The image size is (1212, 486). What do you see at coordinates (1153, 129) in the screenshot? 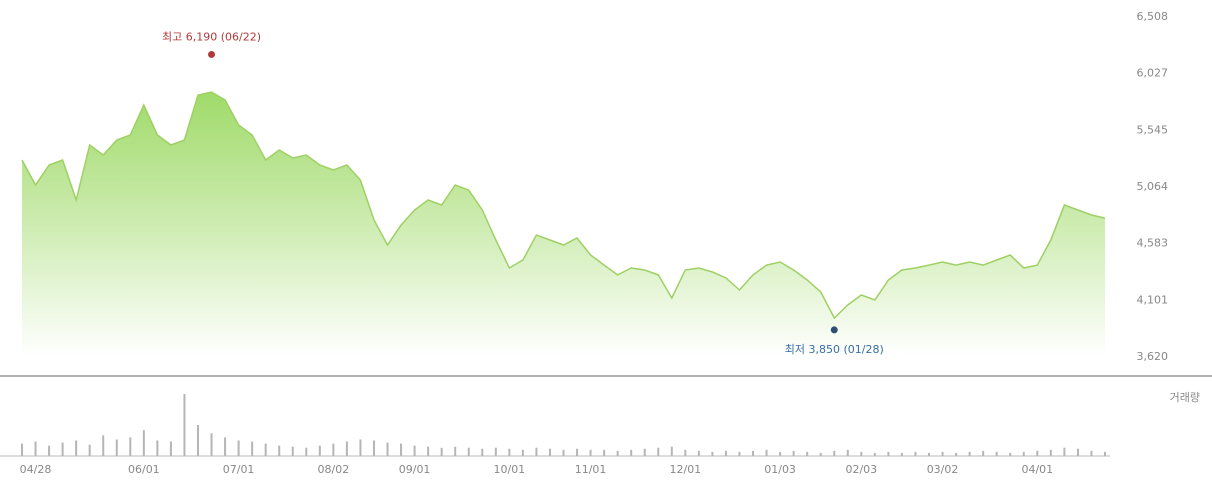
I see `y-tick-label: 5,545` at bounding box center [1153, 129].